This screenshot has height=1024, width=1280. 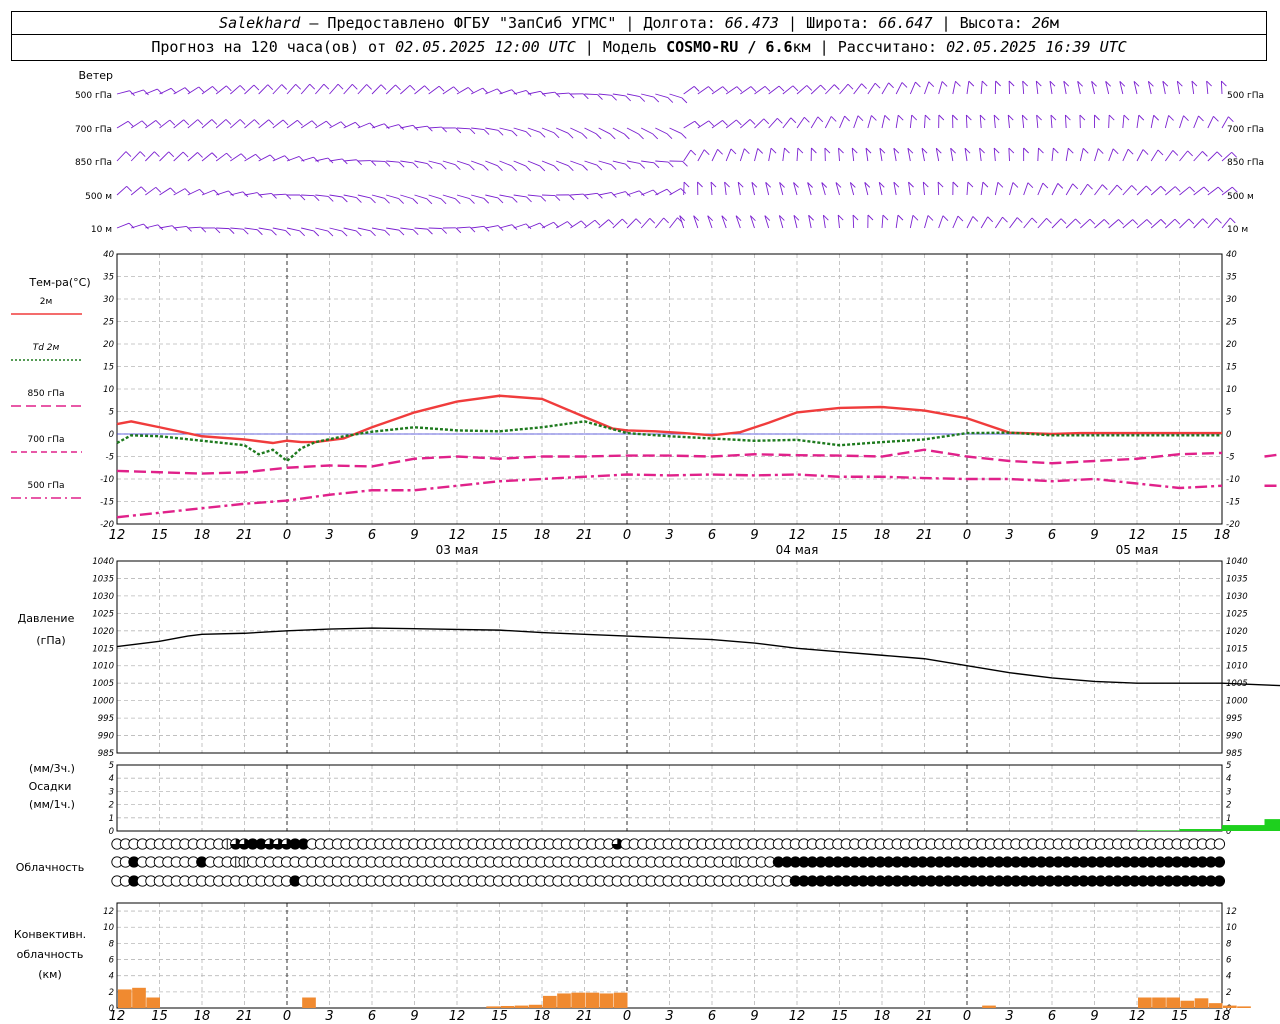 What do you see at coordinates (108, 278) in the screenshot?
I see `temp-tick-label: 35` at bounding box center [108, 278].